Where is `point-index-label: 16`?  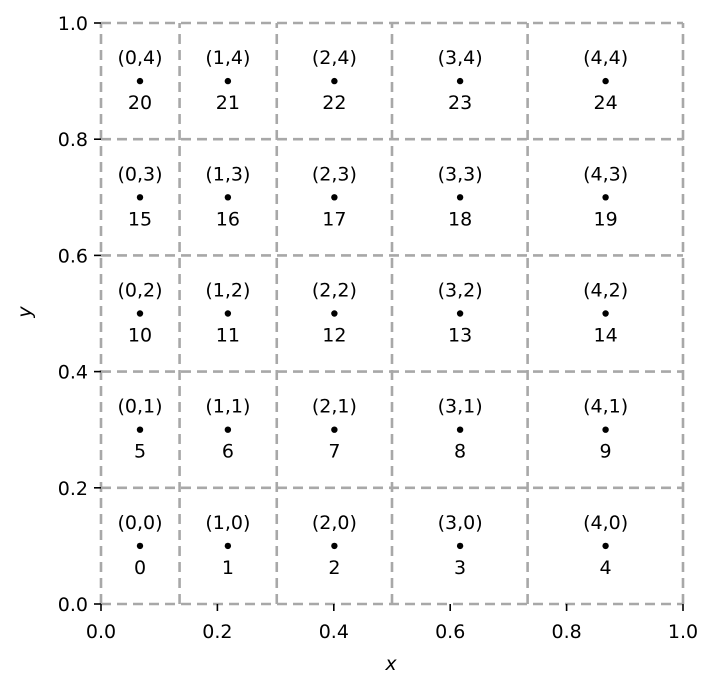 point-index-label: 16 is located at coordinates (228, 219).